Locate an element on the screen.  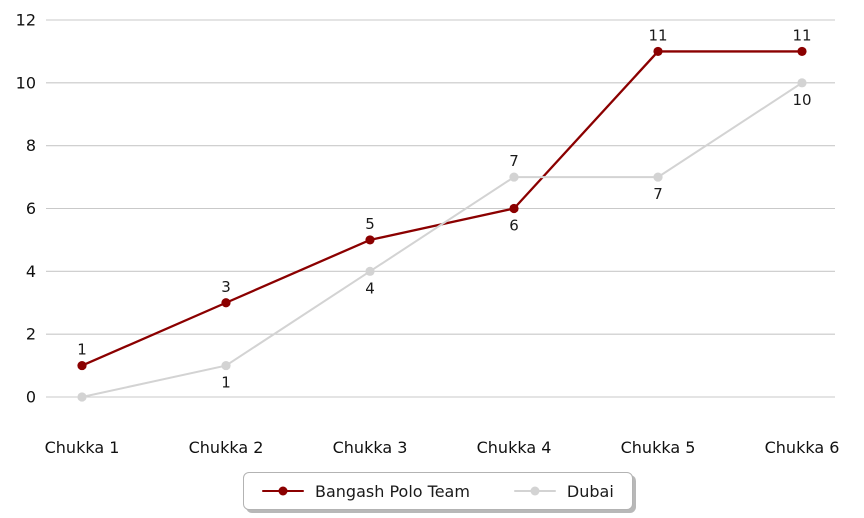
legend: Bangash Polo Team Dubai is located at coordinates (438, 491).